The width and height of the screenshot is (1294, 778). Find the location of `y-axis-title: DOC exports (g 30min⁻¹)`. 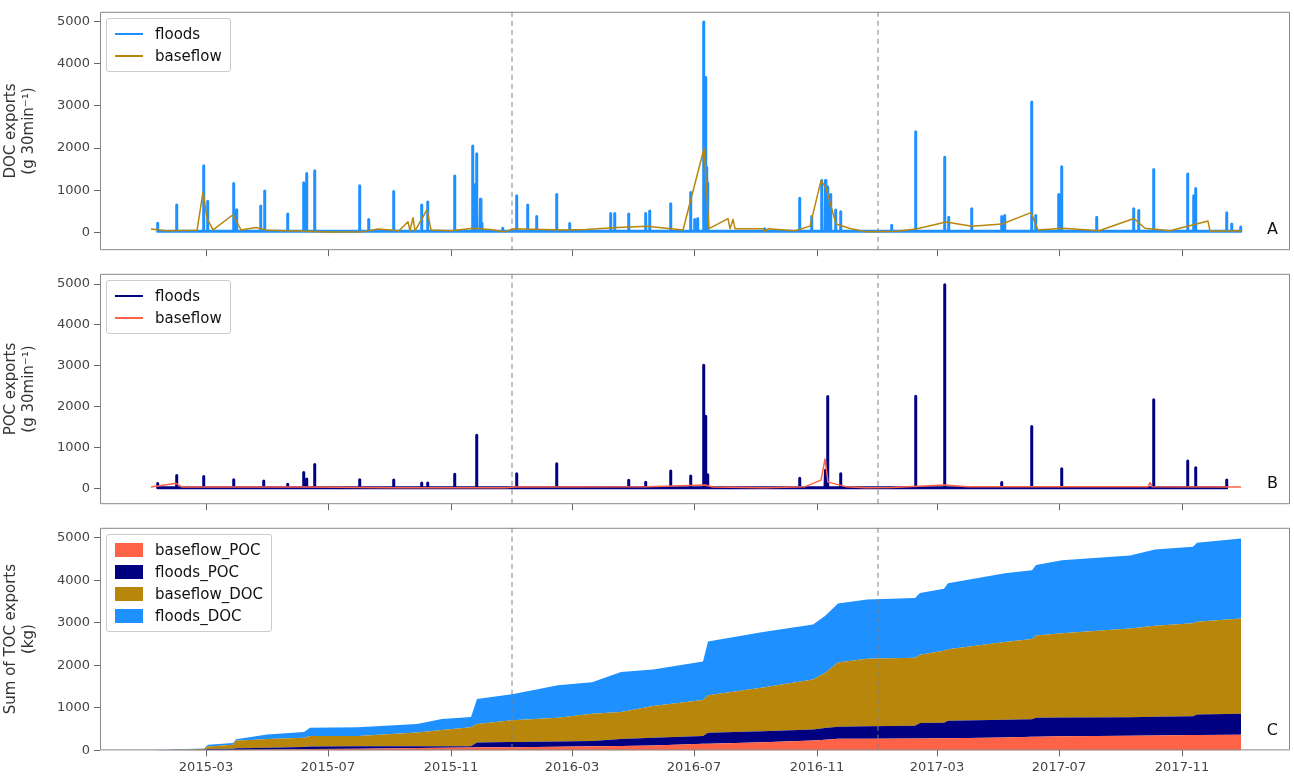

y-axis-title: DOC exports (g 30min⁻¹) is located at coordinates (18, 131).